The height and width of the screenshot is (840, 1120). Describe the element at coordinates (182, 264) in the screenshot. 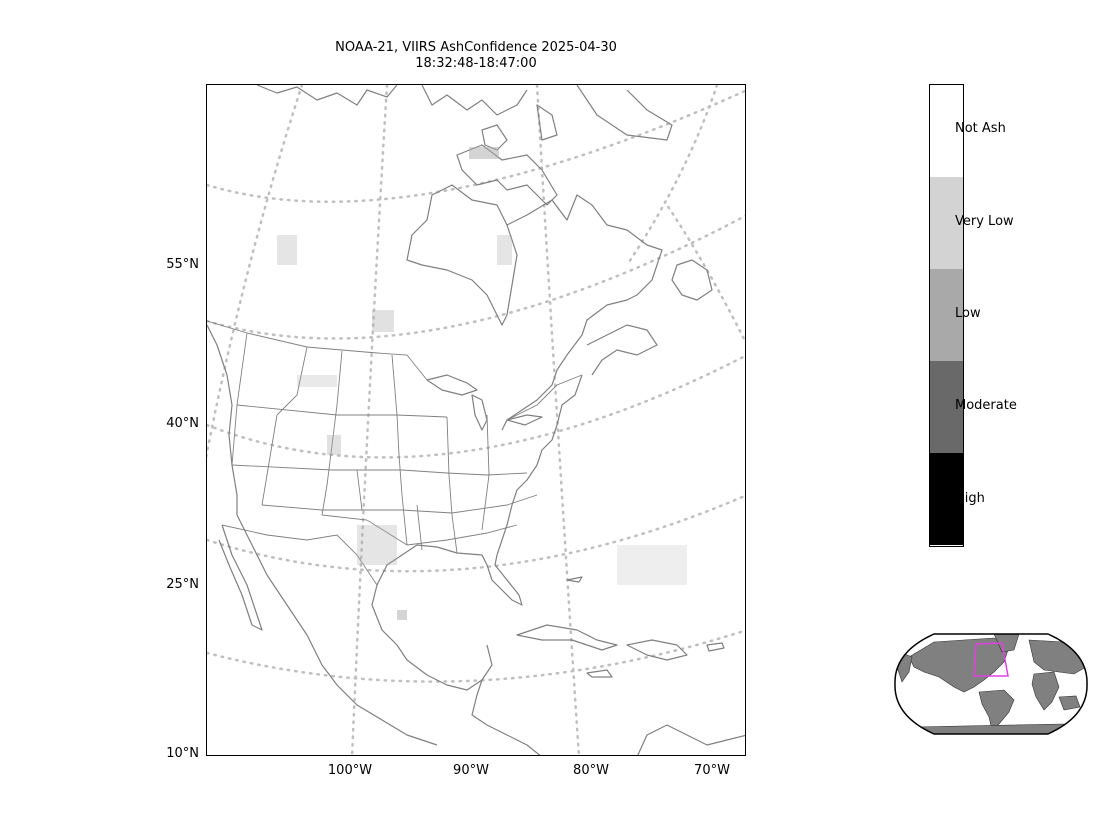

I see `lat-label-55n: 55°N` at that location.